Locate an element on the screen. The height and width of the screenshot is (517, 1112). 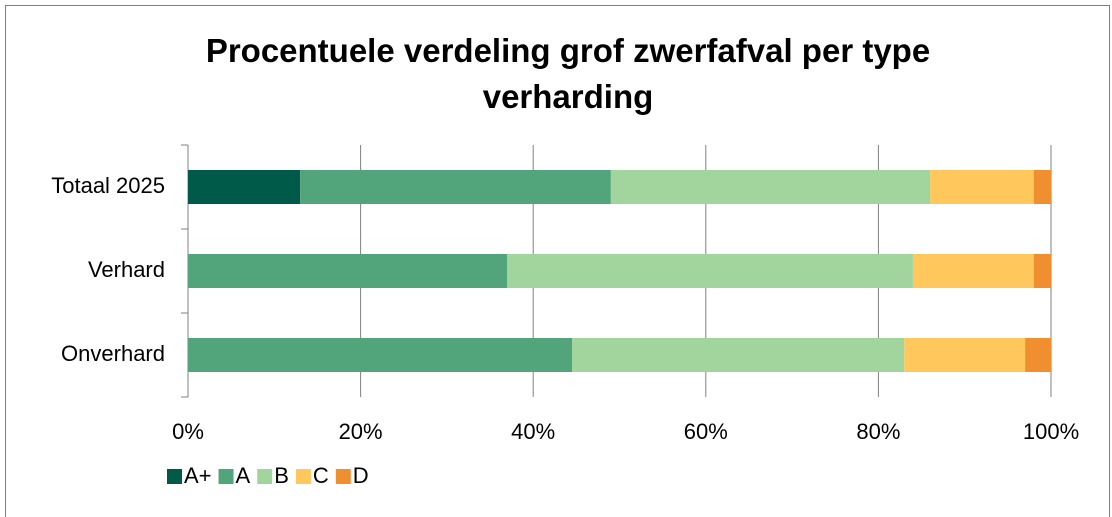
y-tick-label: Verhard is located at coordinates (126, 269).